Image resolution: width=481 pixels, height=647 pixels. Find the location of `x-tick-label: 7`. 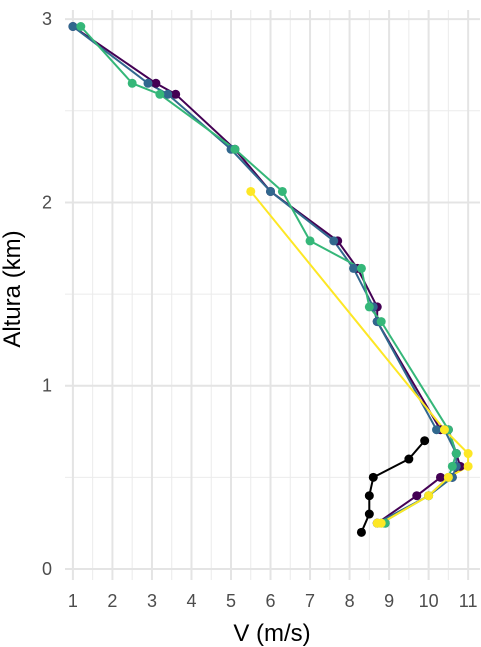

x-tick-label: 7 is located at coordinates (310, 601).